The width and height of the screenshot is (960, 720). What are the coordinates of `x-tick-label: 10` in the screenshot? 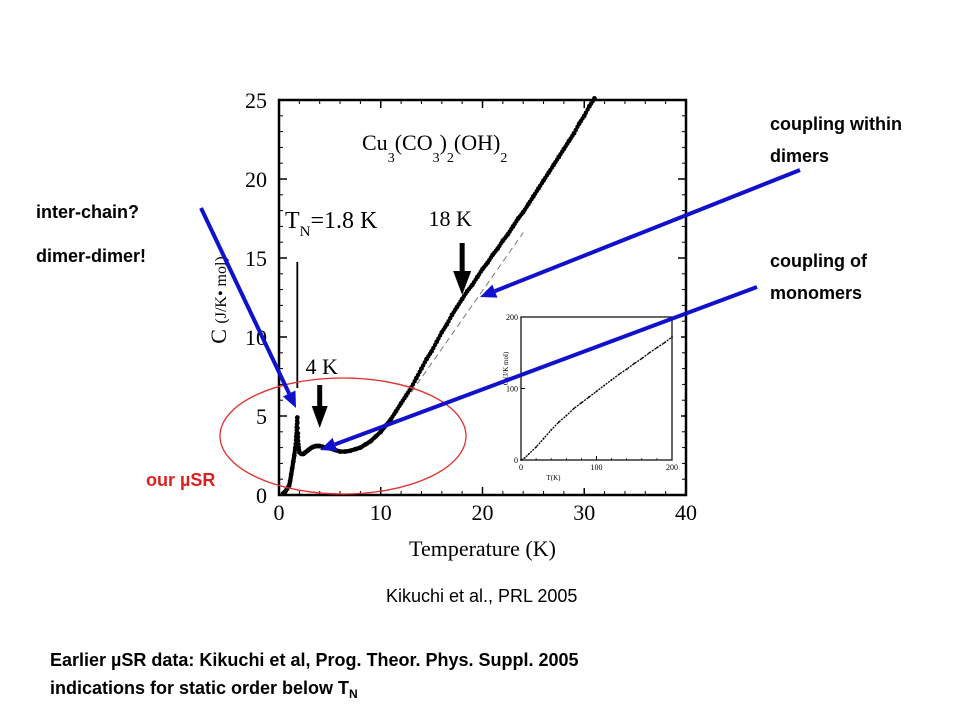 It's located at (381, 512).